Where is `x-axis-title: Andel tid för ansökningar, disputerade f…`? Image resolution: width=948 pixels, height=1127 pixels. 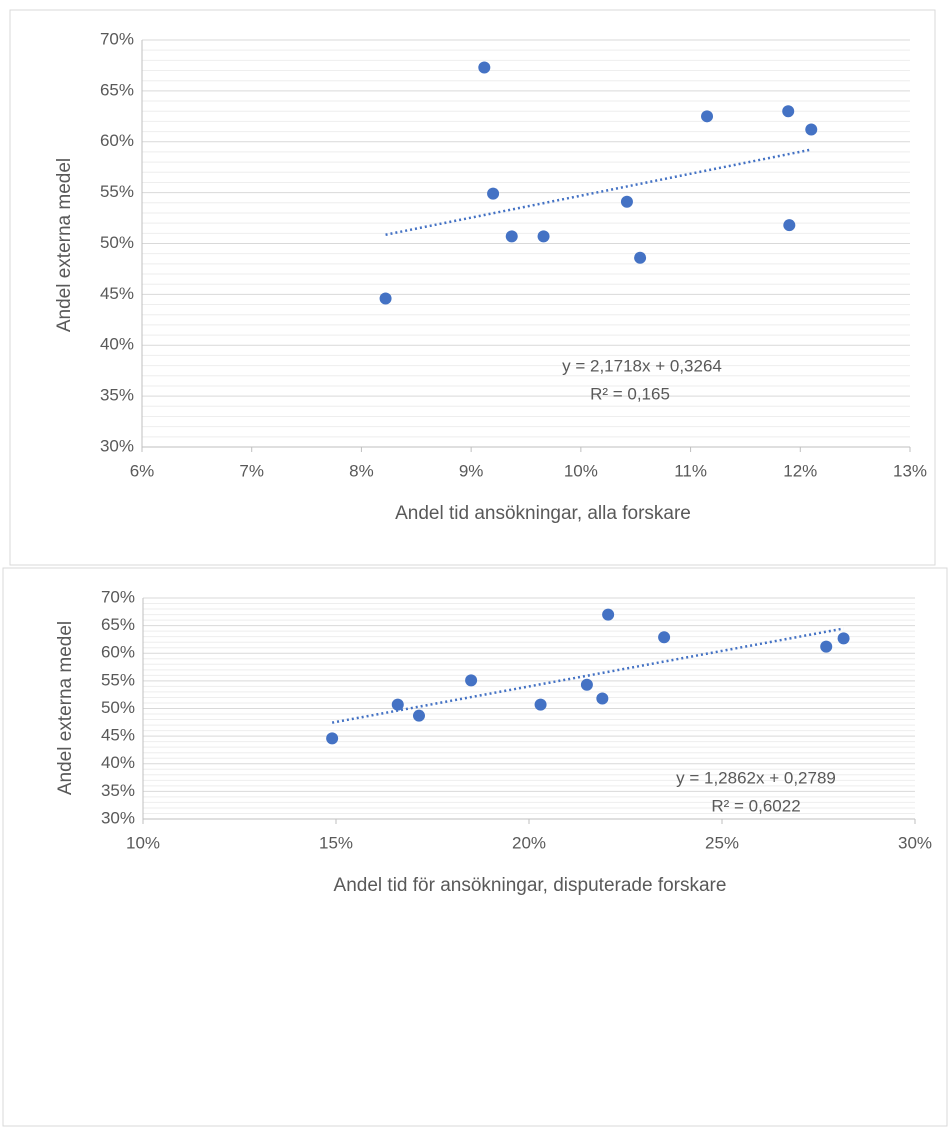
x-axis-title: Andel tid för ansökningar, disputerade f… is located at coordinates (530, 885).